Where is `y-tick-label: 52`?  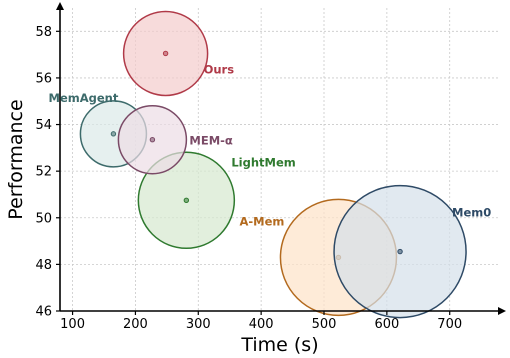 y-tick-label: 52 is located at coordinates (43, 172).